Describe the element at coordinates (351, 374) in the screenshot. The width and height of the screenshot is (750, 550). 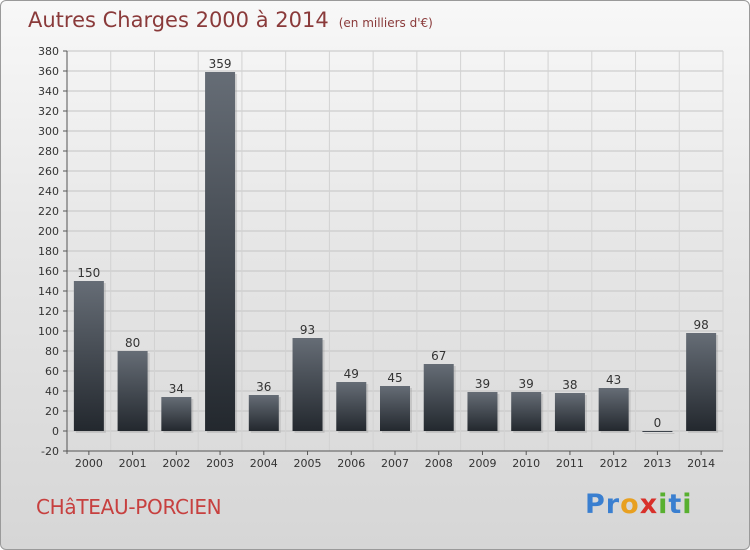
I see `data-label: 49` at that location.